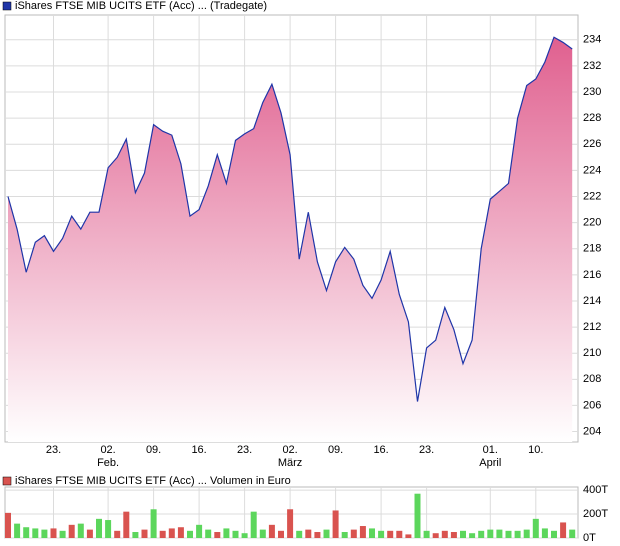 This screenshot has height=546, width=620. What do you see at coordinates (592, 170) in the screenshot?
I see `y-tick-label: 224` at bounding box center [592, 170].